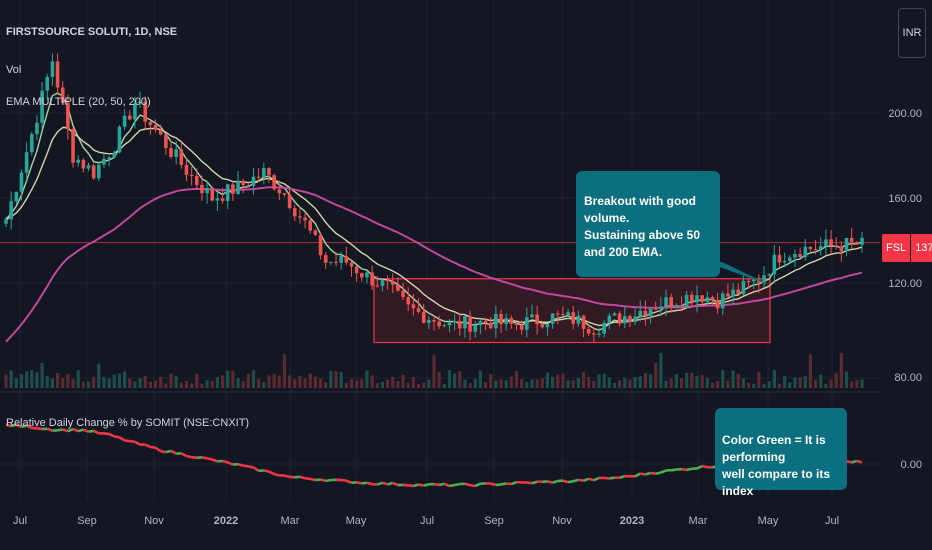 Image resolution: width=932 pixels, height=550 pixels. What do you see at coordinates (774, 448) in the screenshot?
I see `green-callout-line1: Color Green = It is performing` at bounding box center [774, 448].